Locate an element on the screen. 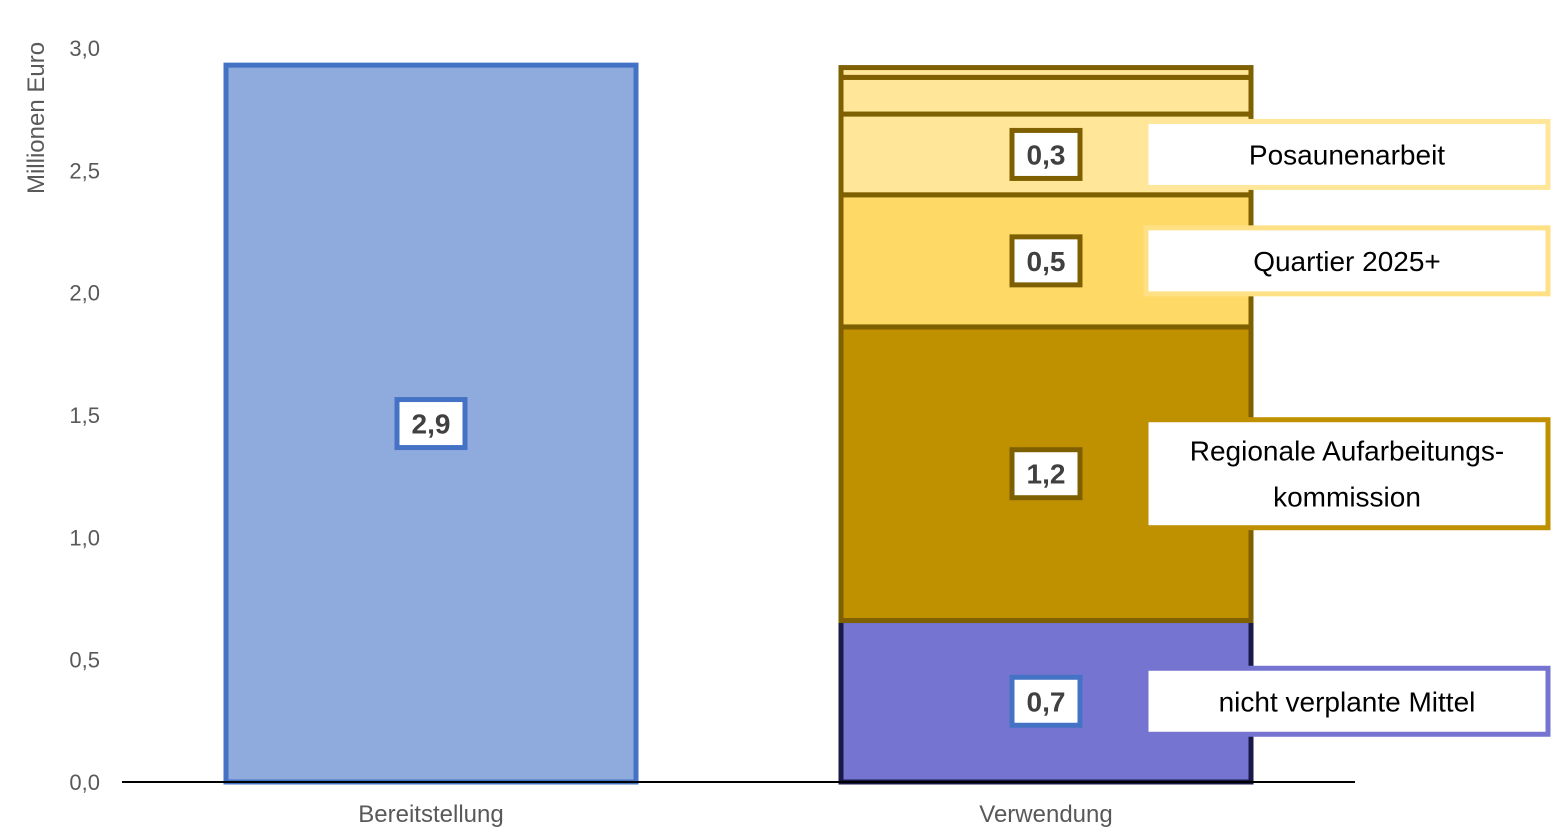 This screenshot has width=1560, height=832. y-tick-label: 0,0 is located at coordinates (84, 782).